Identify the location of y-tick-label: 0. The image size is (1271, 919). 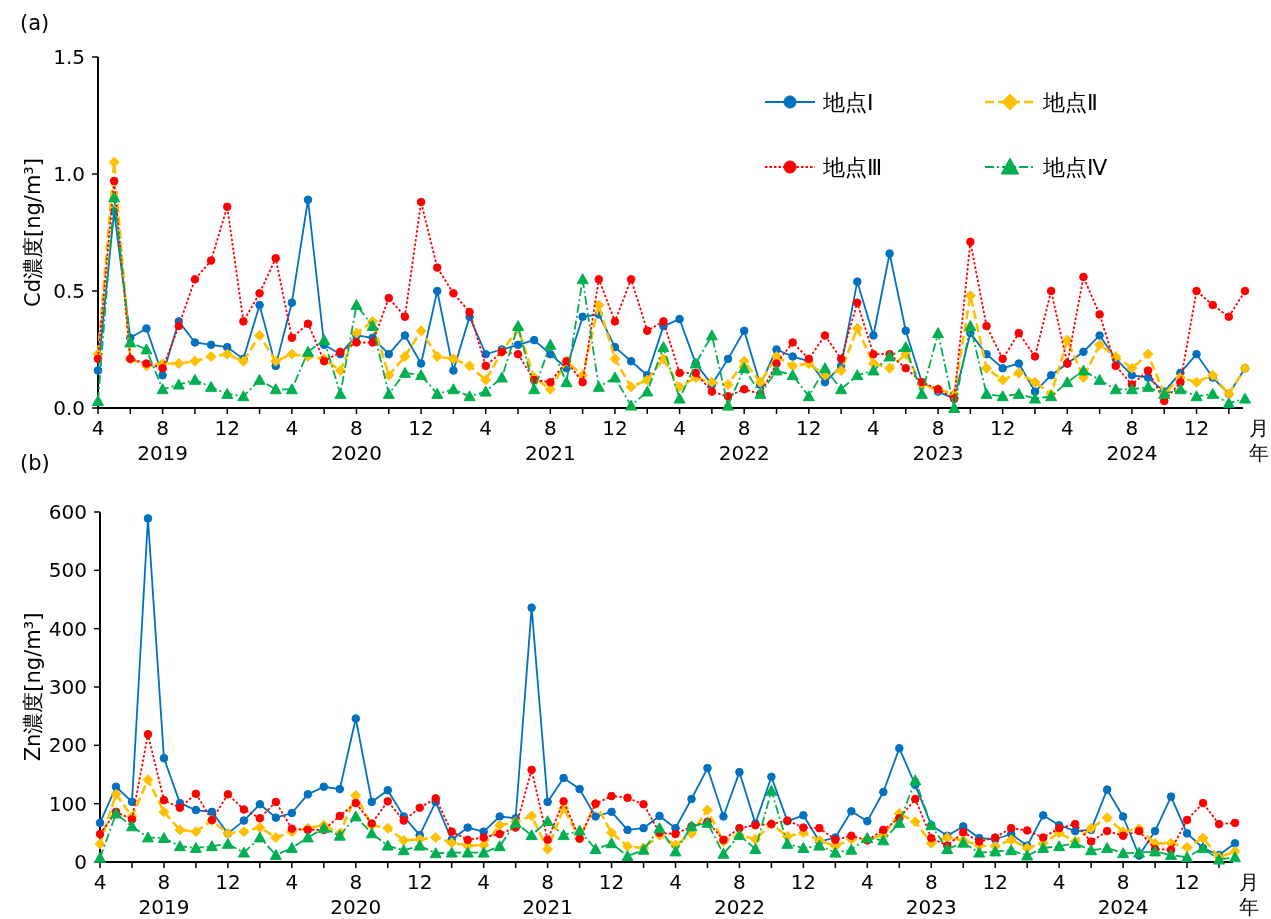
(80, 862).